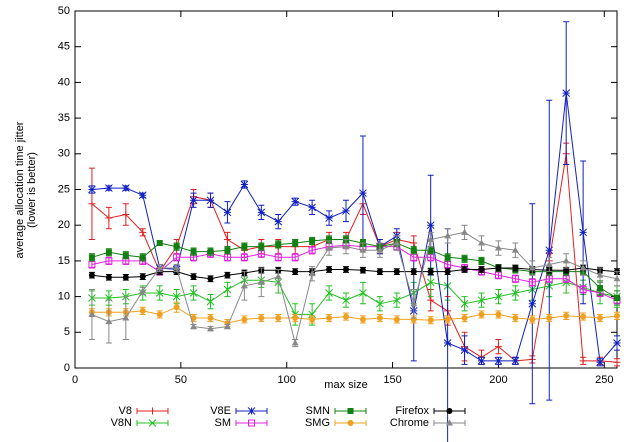  Describe the element at coordinates (20, 189) in the screenshot. I see `y-axis-label: average allocation time jitter` at that location.